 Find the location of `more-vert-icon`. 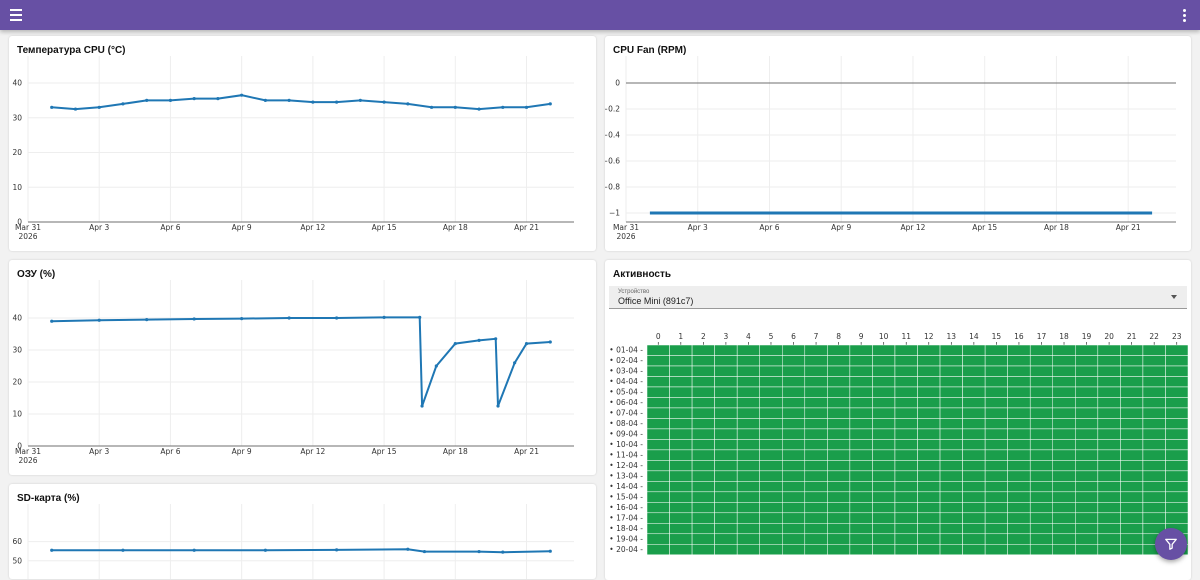

more-vert-icon is located at coordinates (1184, 15).